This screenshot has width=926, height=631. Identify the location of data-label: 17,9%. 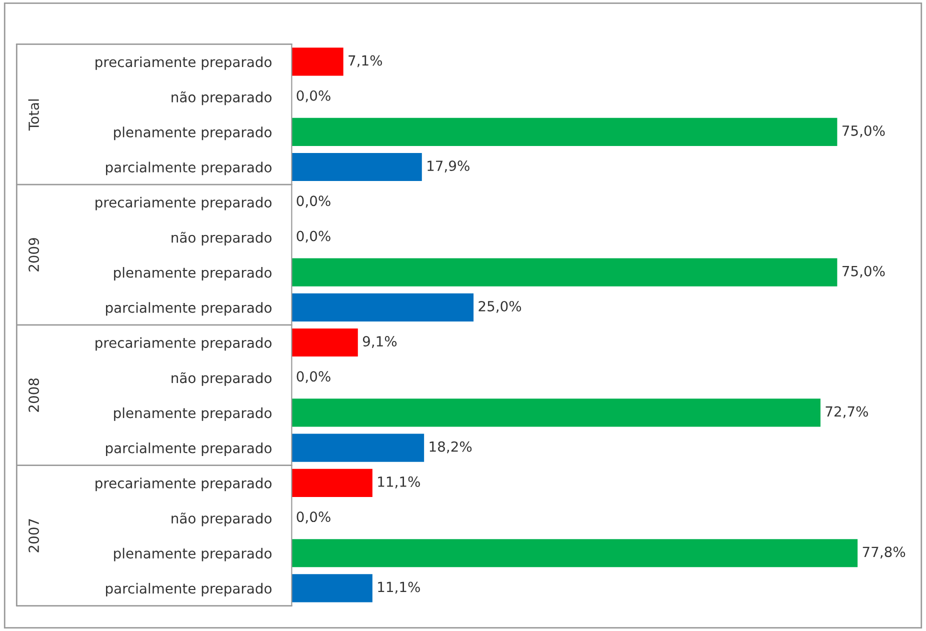
(449, 166).